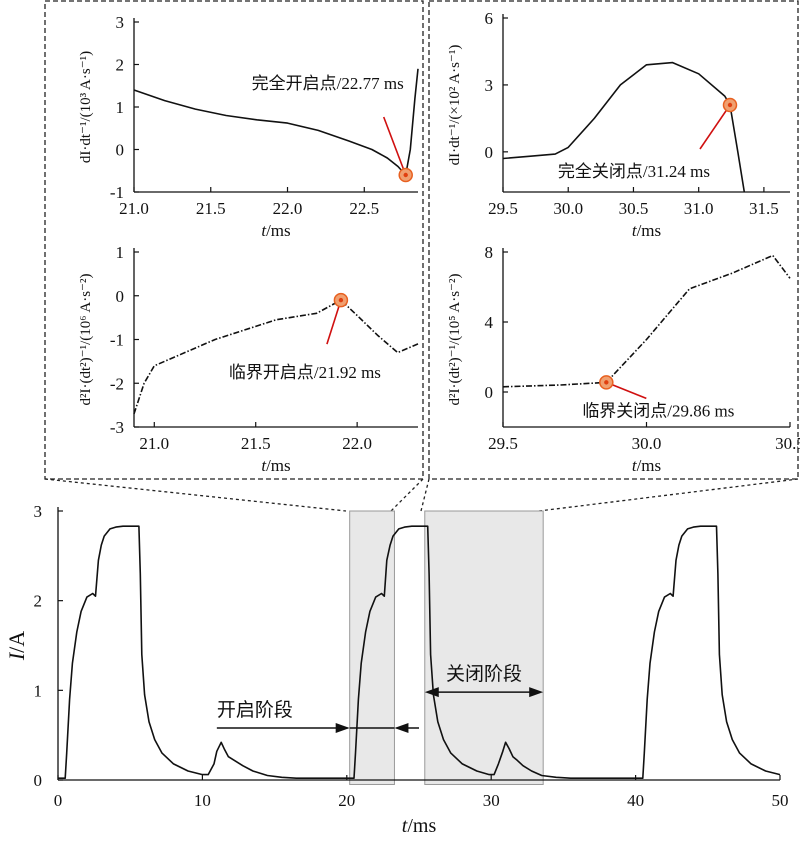  Describe the element at coordinates (328, 83) in the screenshot. I see `marker-label: 完全开启点/22.77 ms` at that location.